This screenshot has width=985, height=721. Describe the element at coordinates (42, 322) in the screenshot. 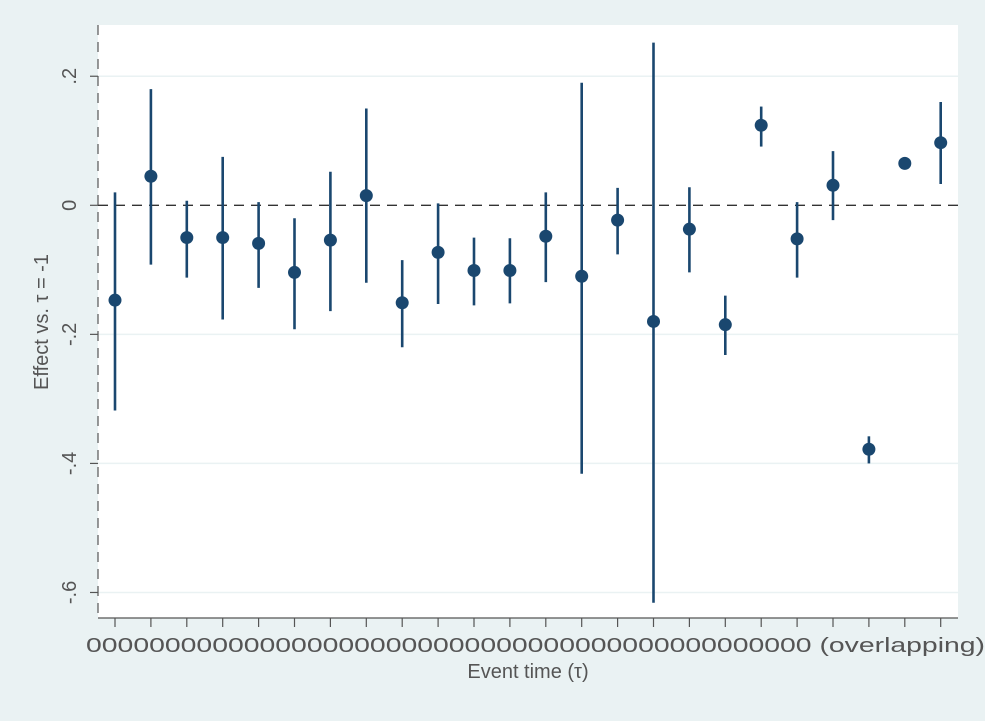

I see `y-axis-label: Effect vs. τ = -1` at that location.